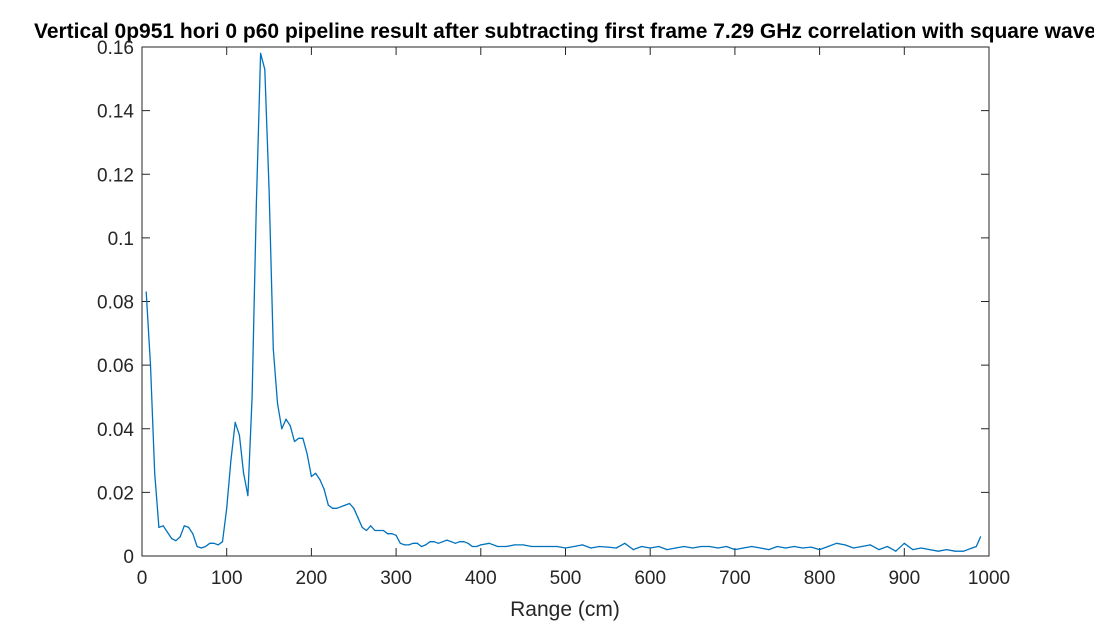 Image resolution: width=1094 pixels, height=625 pixels. I want to click on y-tick-label: 0.06, so click(115, 366).